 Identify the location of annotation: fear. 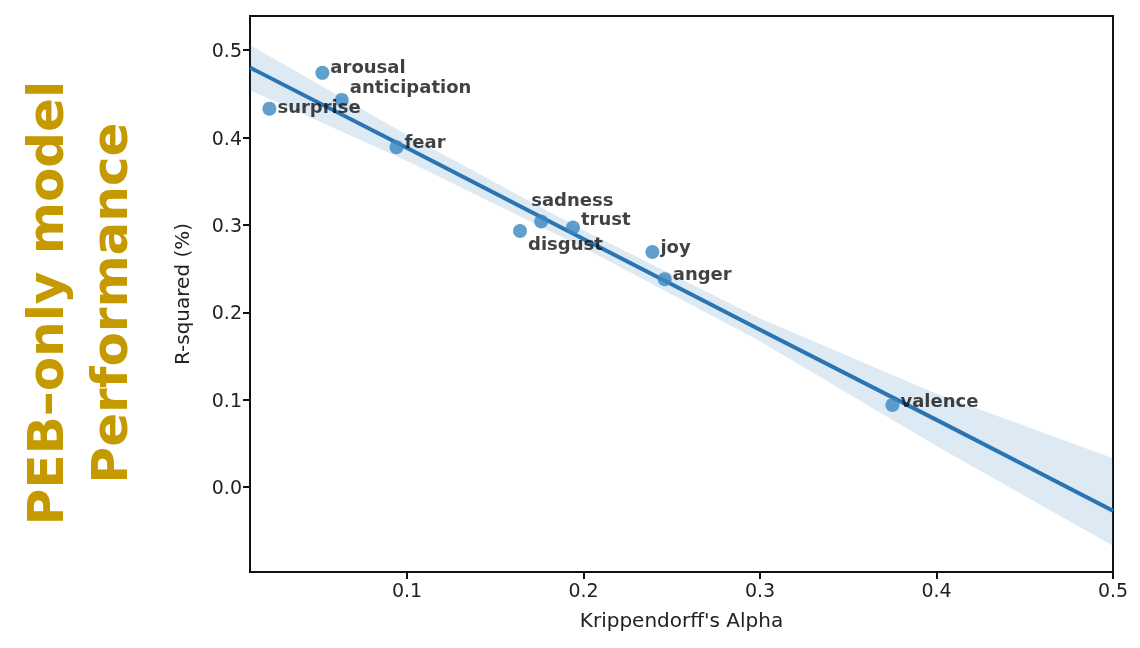
(425, 141).